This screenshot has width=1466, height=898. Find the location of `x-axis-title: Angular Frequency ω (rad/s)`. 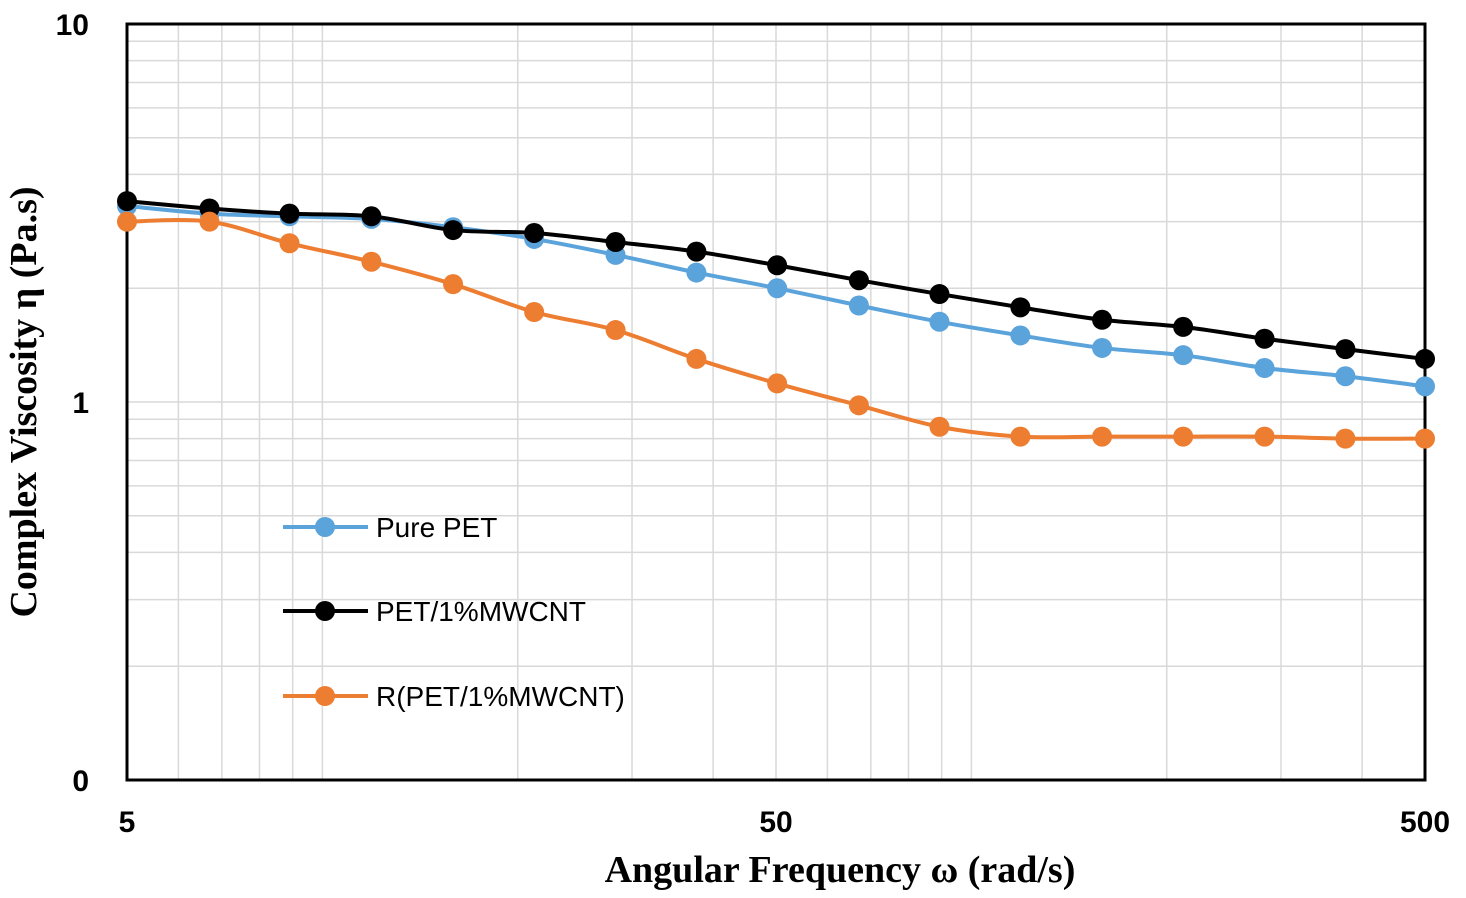

x-axis-title: Angular Frequency ω (rad/s) is located at coordinates (840, 870).